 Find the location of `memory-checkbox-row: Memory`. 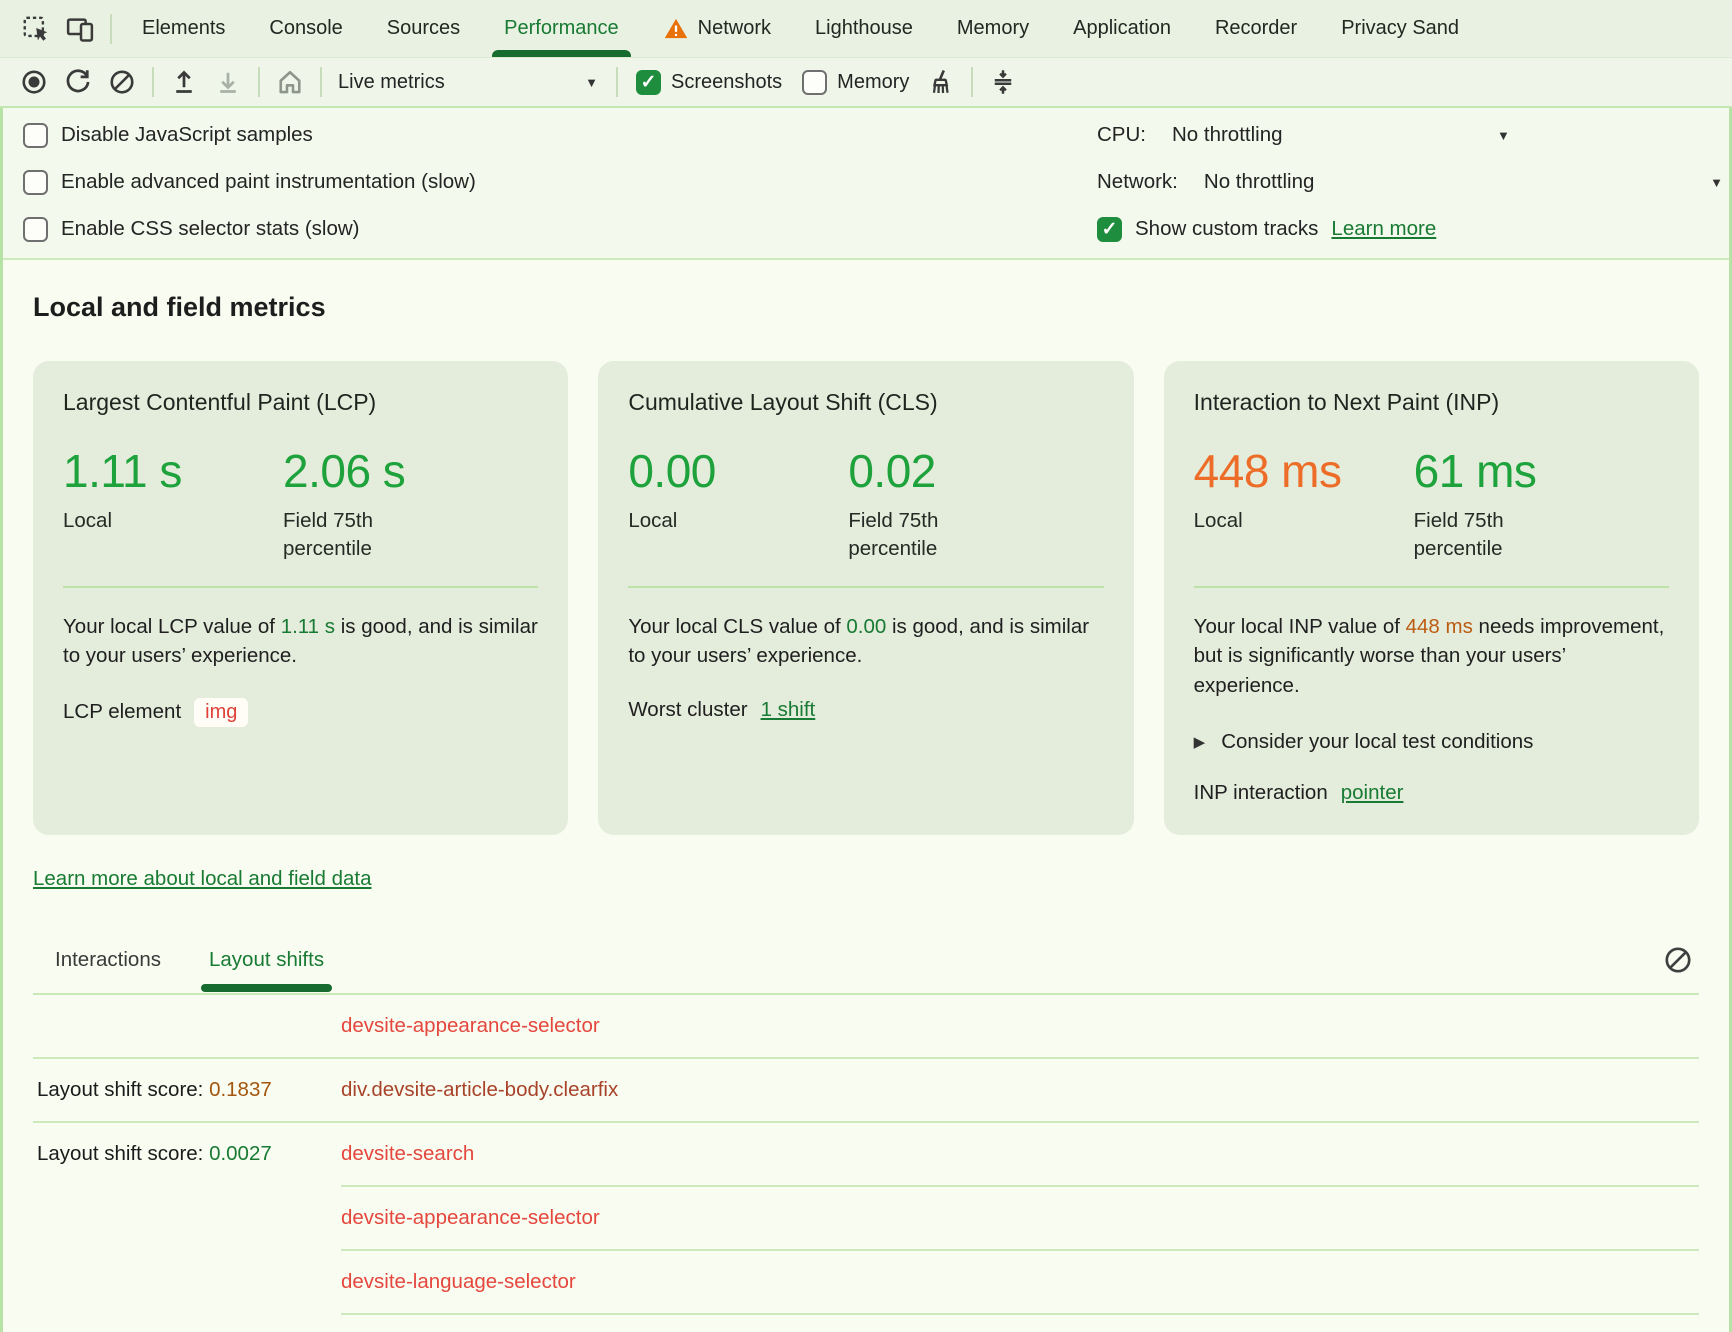

memory-checkbox-row: Memory is located at coordinates (855, 82).